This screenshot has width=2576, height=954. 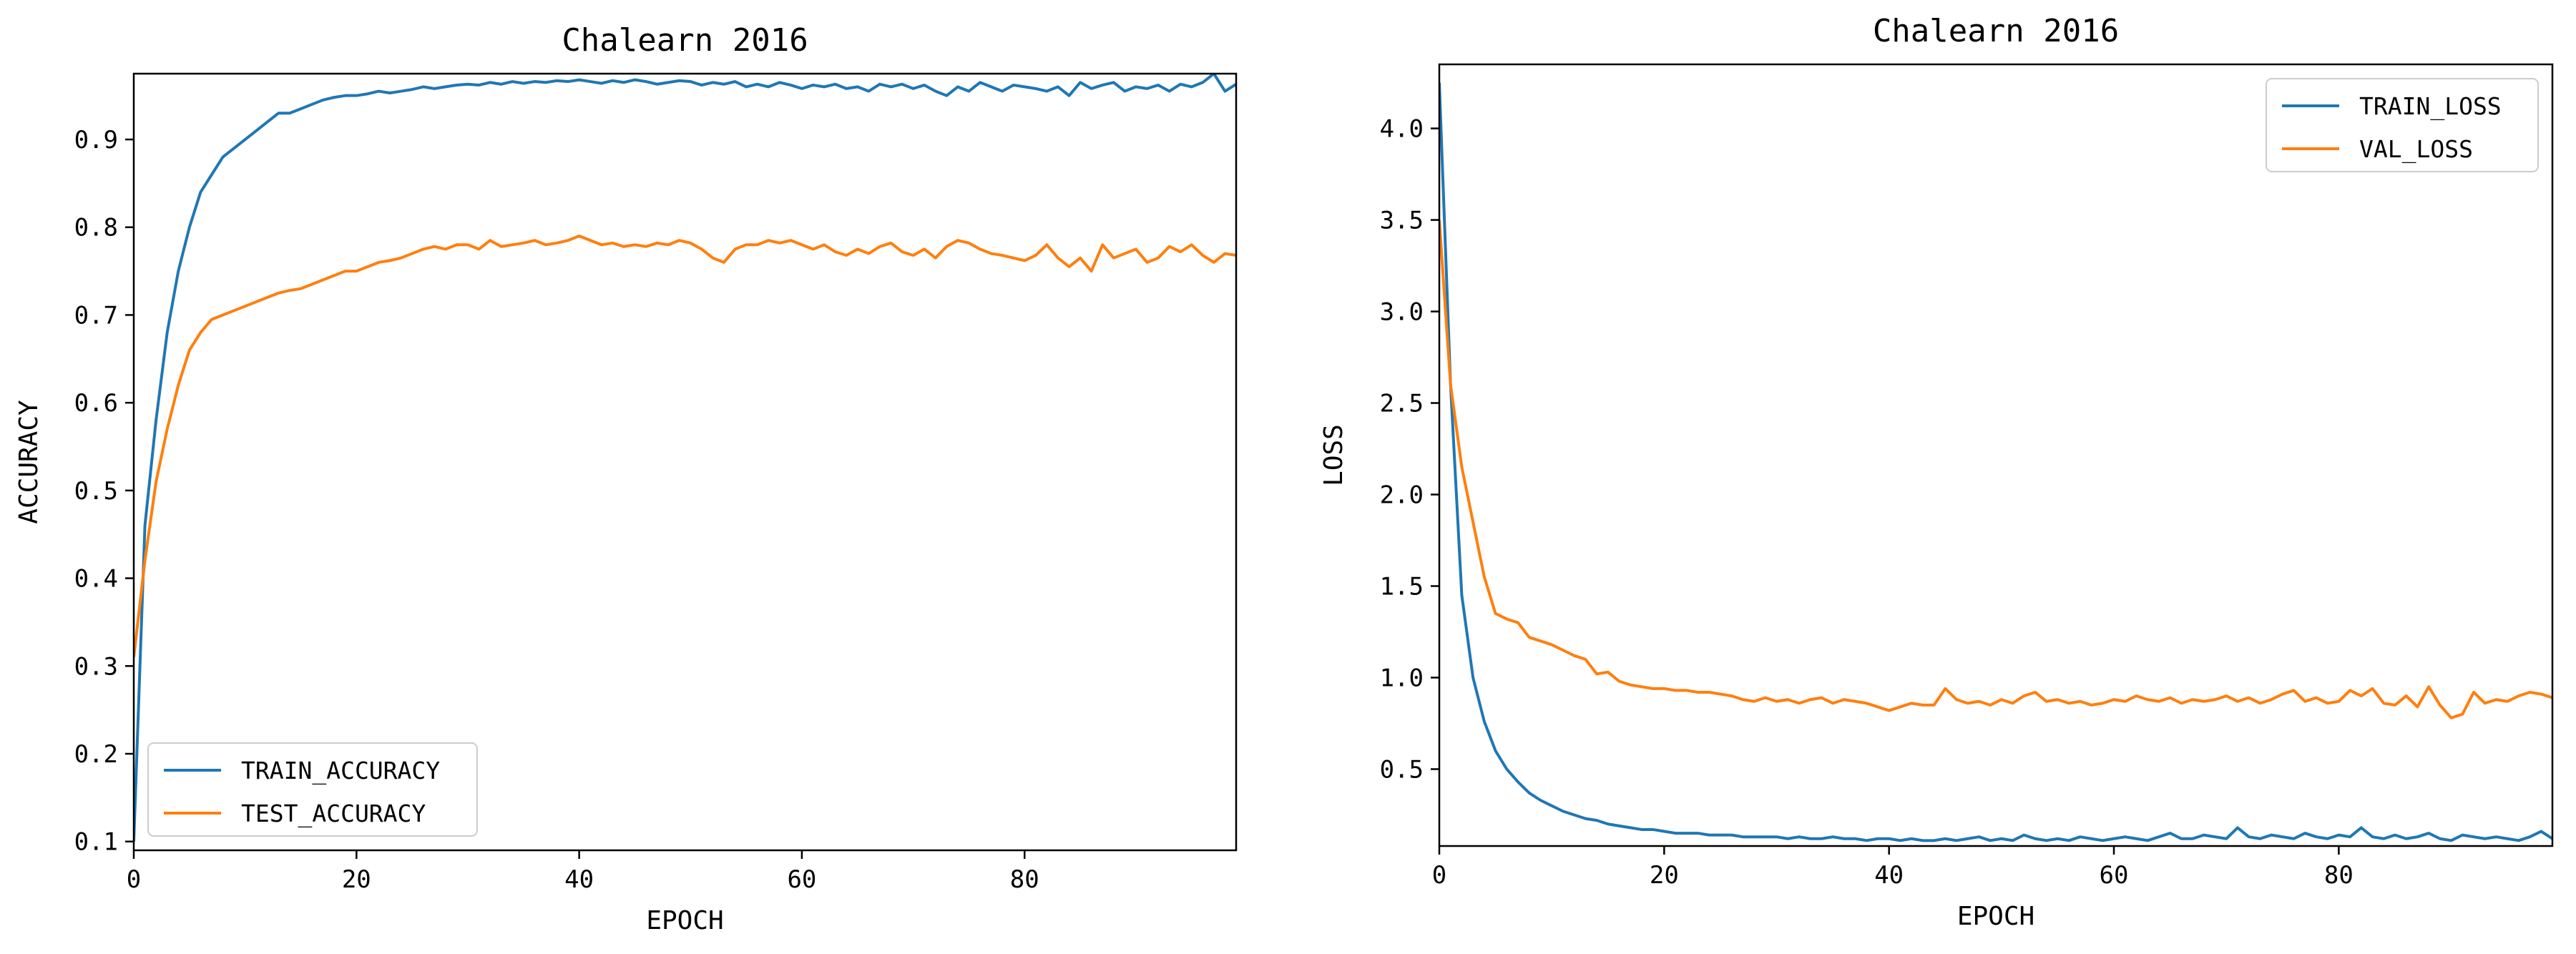 What do you see at coordinates (96, 140) in the screenshot?
I see `y-tick-label: 0.9` at bounding box center [96, 140].